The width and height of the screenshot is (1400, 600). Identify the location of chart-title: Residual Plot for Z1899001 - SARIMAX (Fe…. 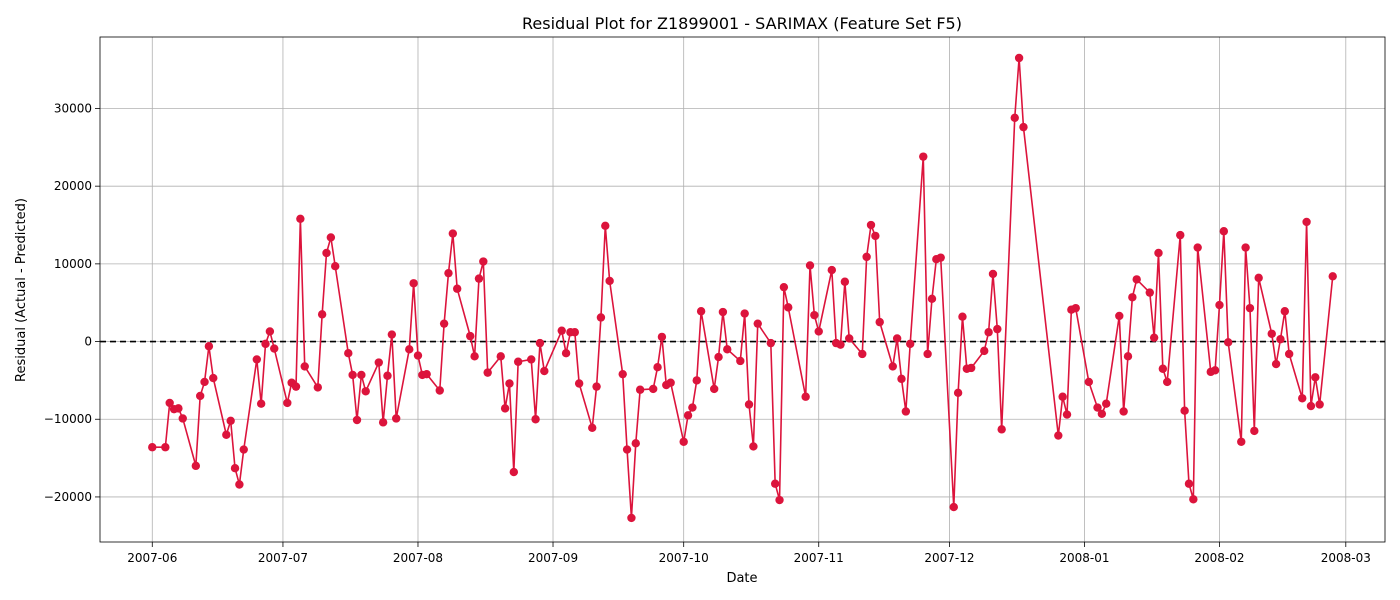
(742, 23).